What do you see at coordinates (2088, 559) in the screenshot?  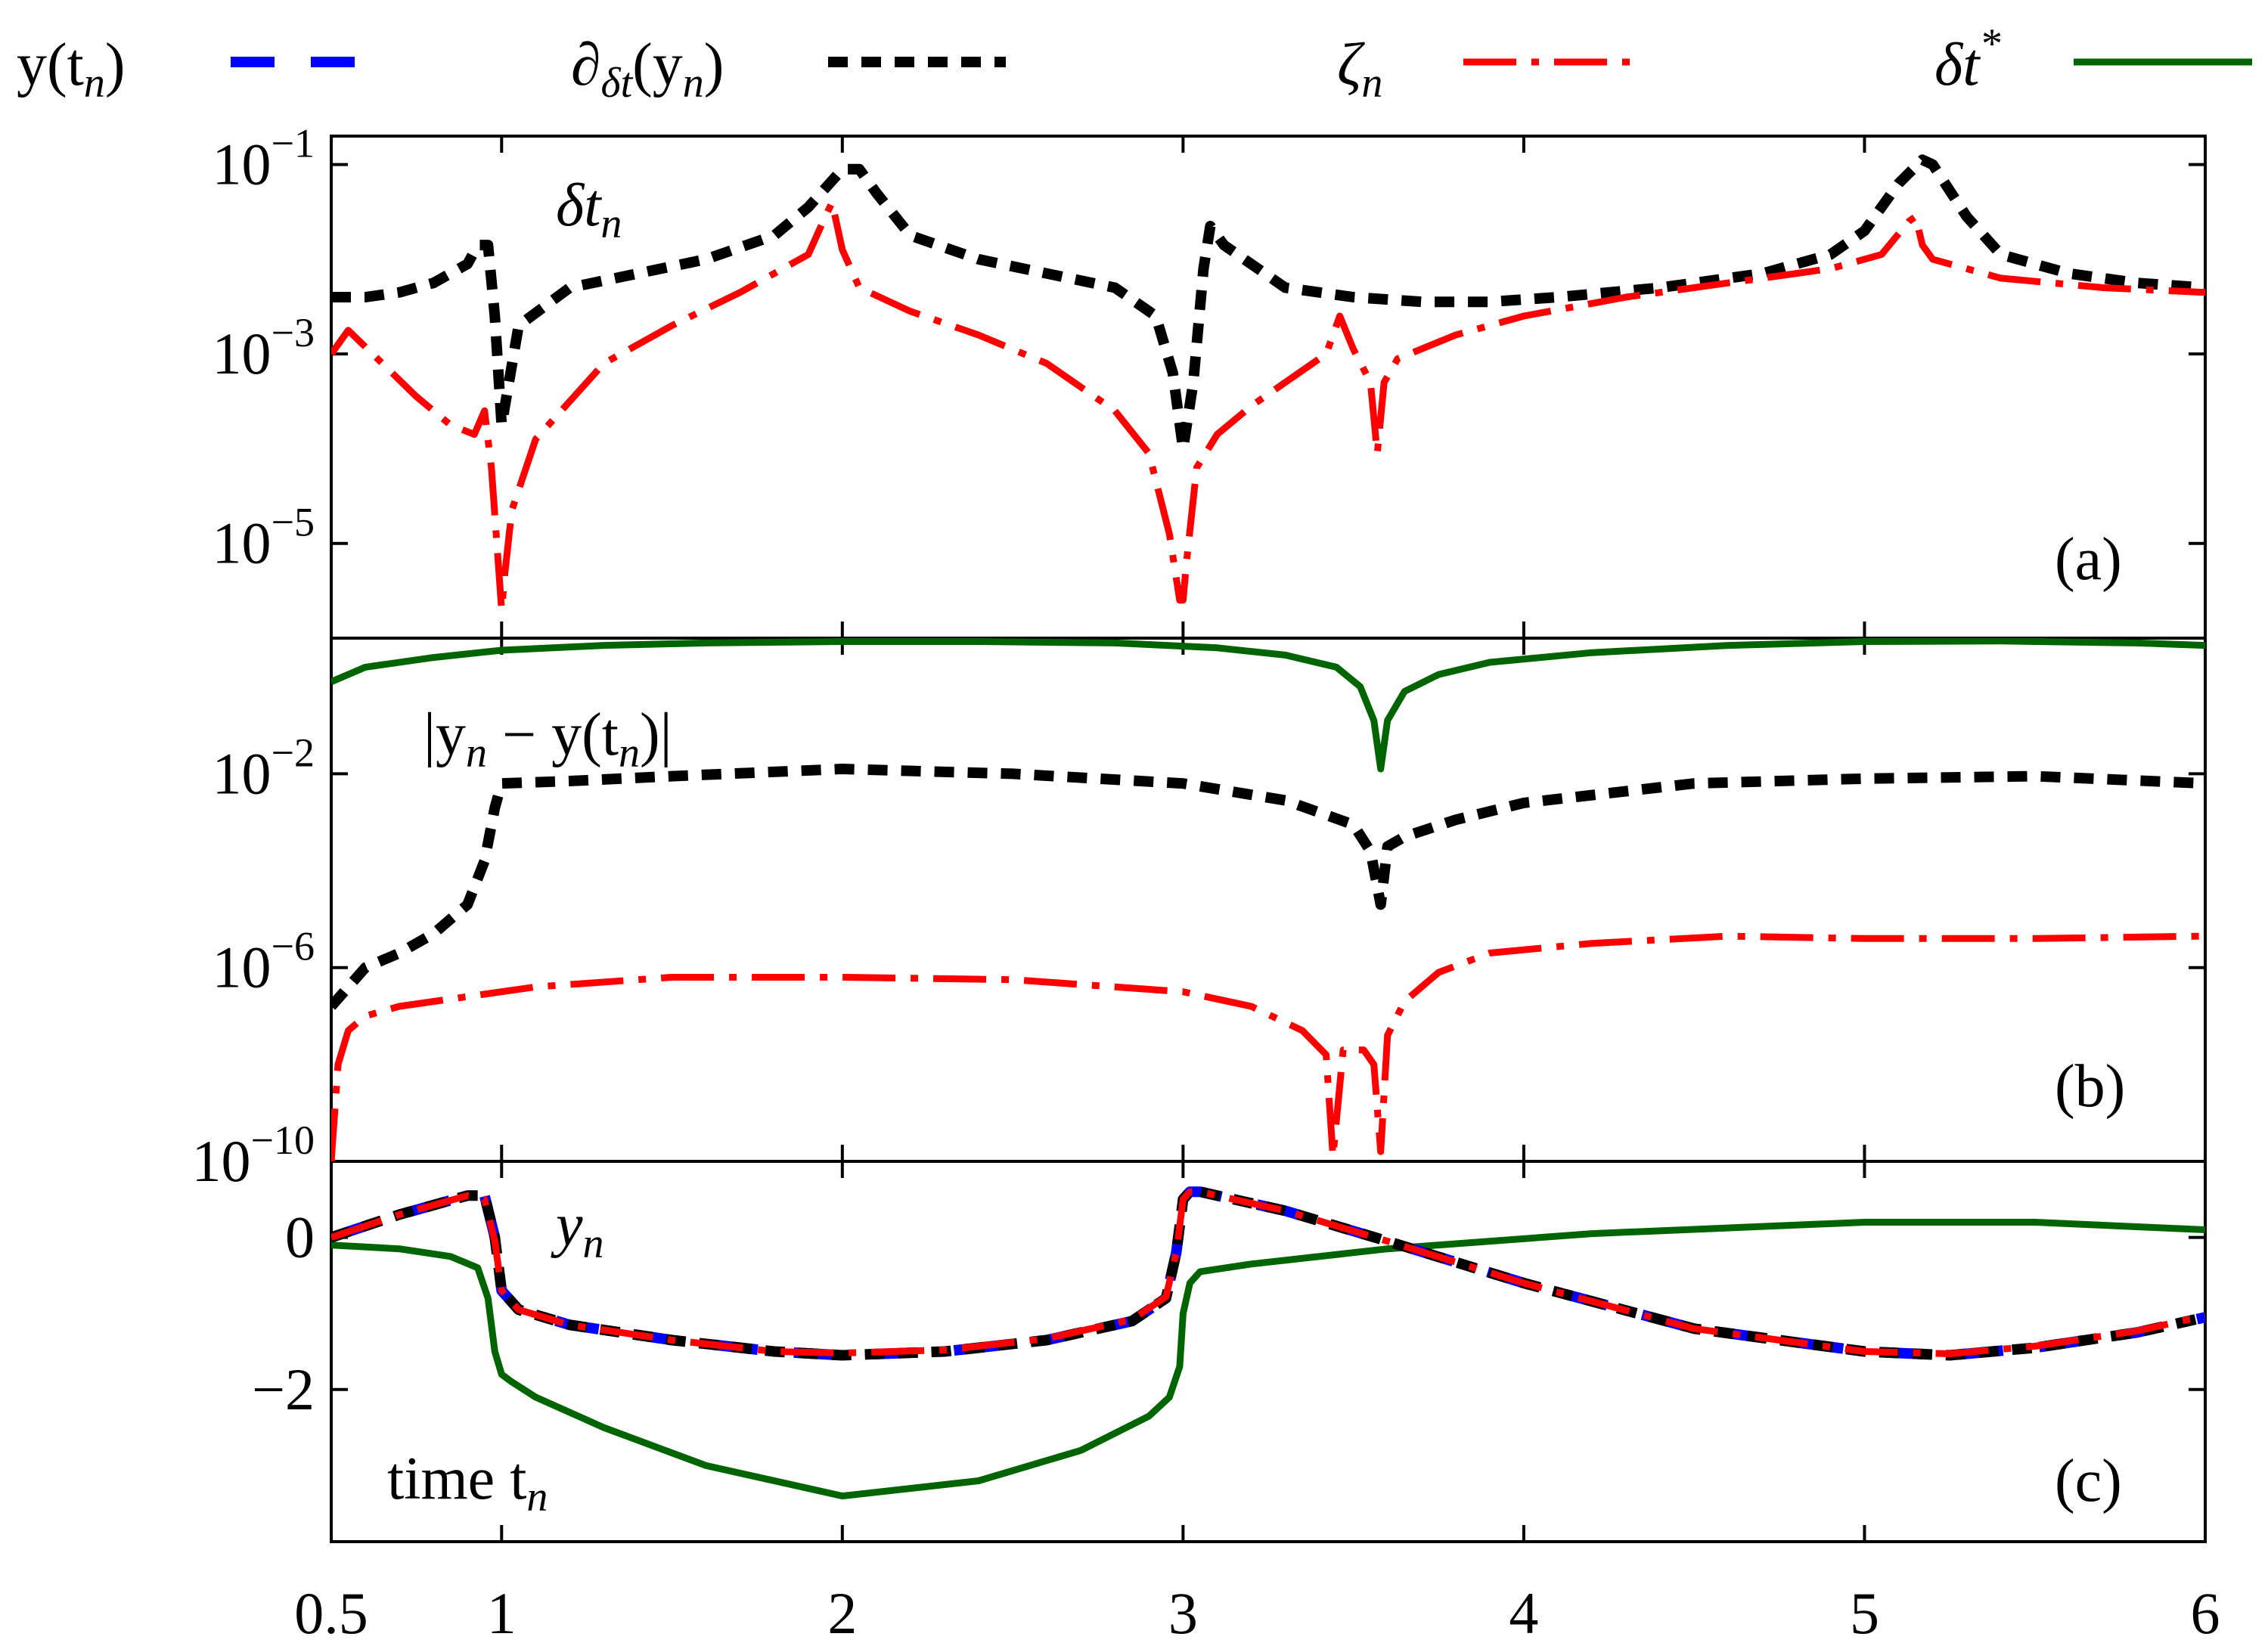 I see `panel-a-label: (a)` at bounding box center [2088, 559].